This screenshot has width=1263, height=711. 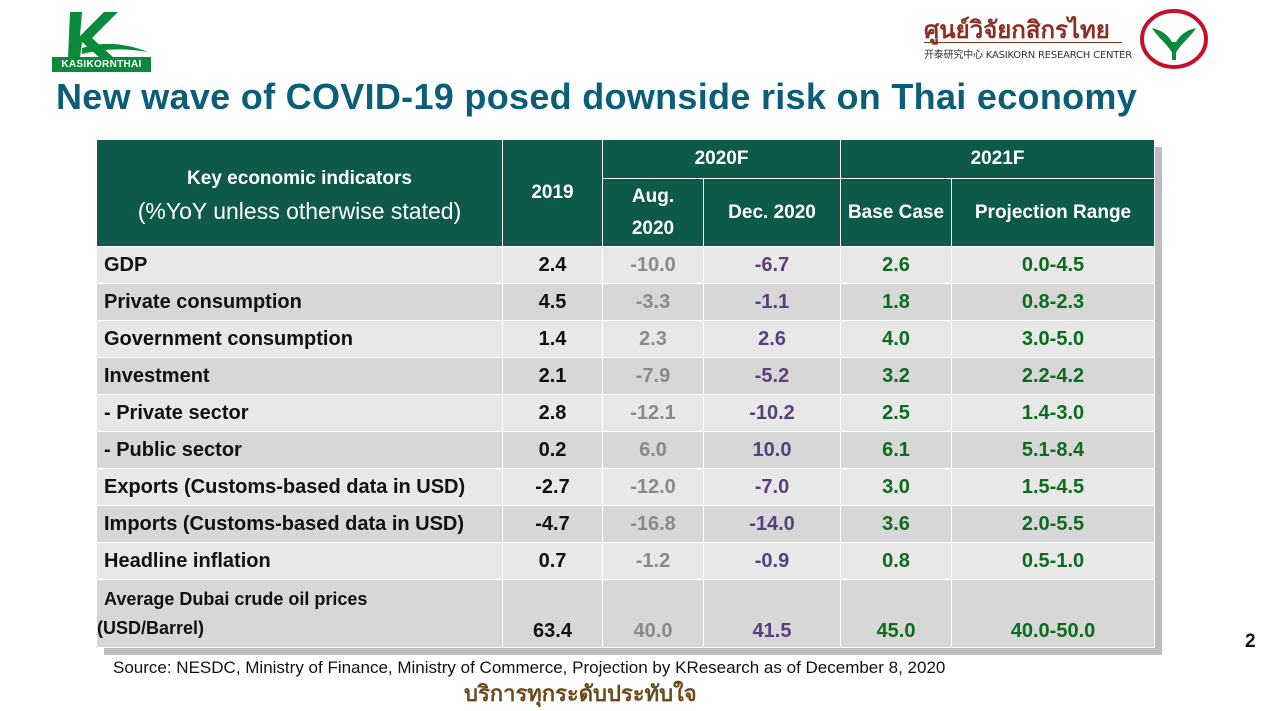 I want to click on table-row: - Public sector 0.2 6.0 10.0 6.1 5.1-8.4, so click(x=625, y=450).